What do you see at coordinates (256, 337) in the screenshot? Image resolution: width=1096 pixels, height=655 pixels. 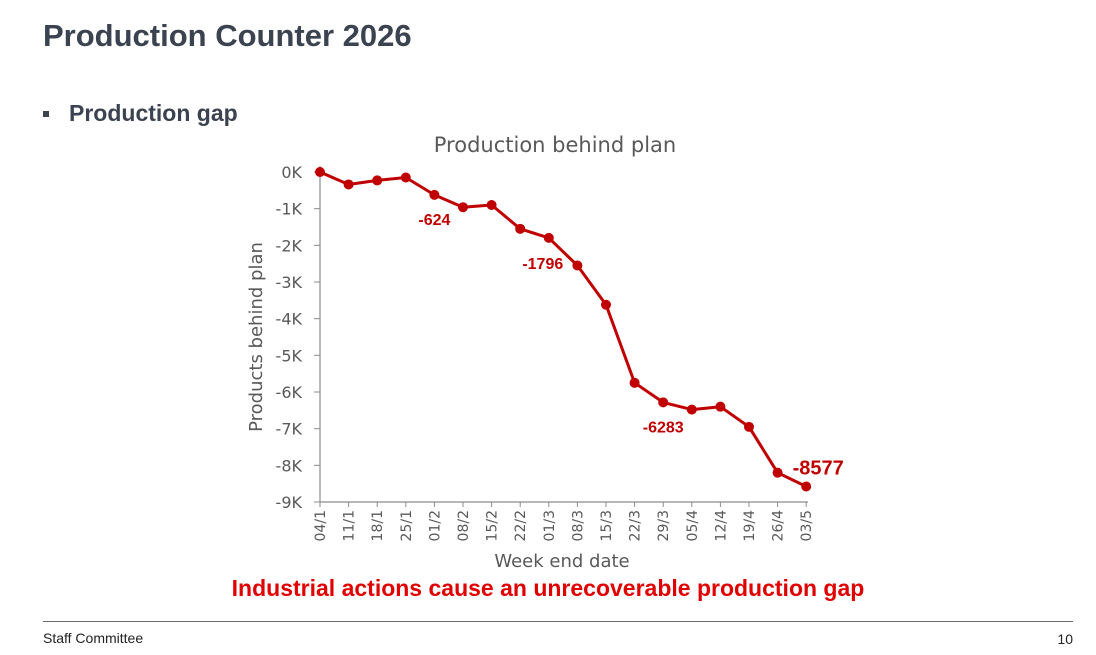 I see `y-axis-label: Products behind plan` at bounding box center [256, 337].